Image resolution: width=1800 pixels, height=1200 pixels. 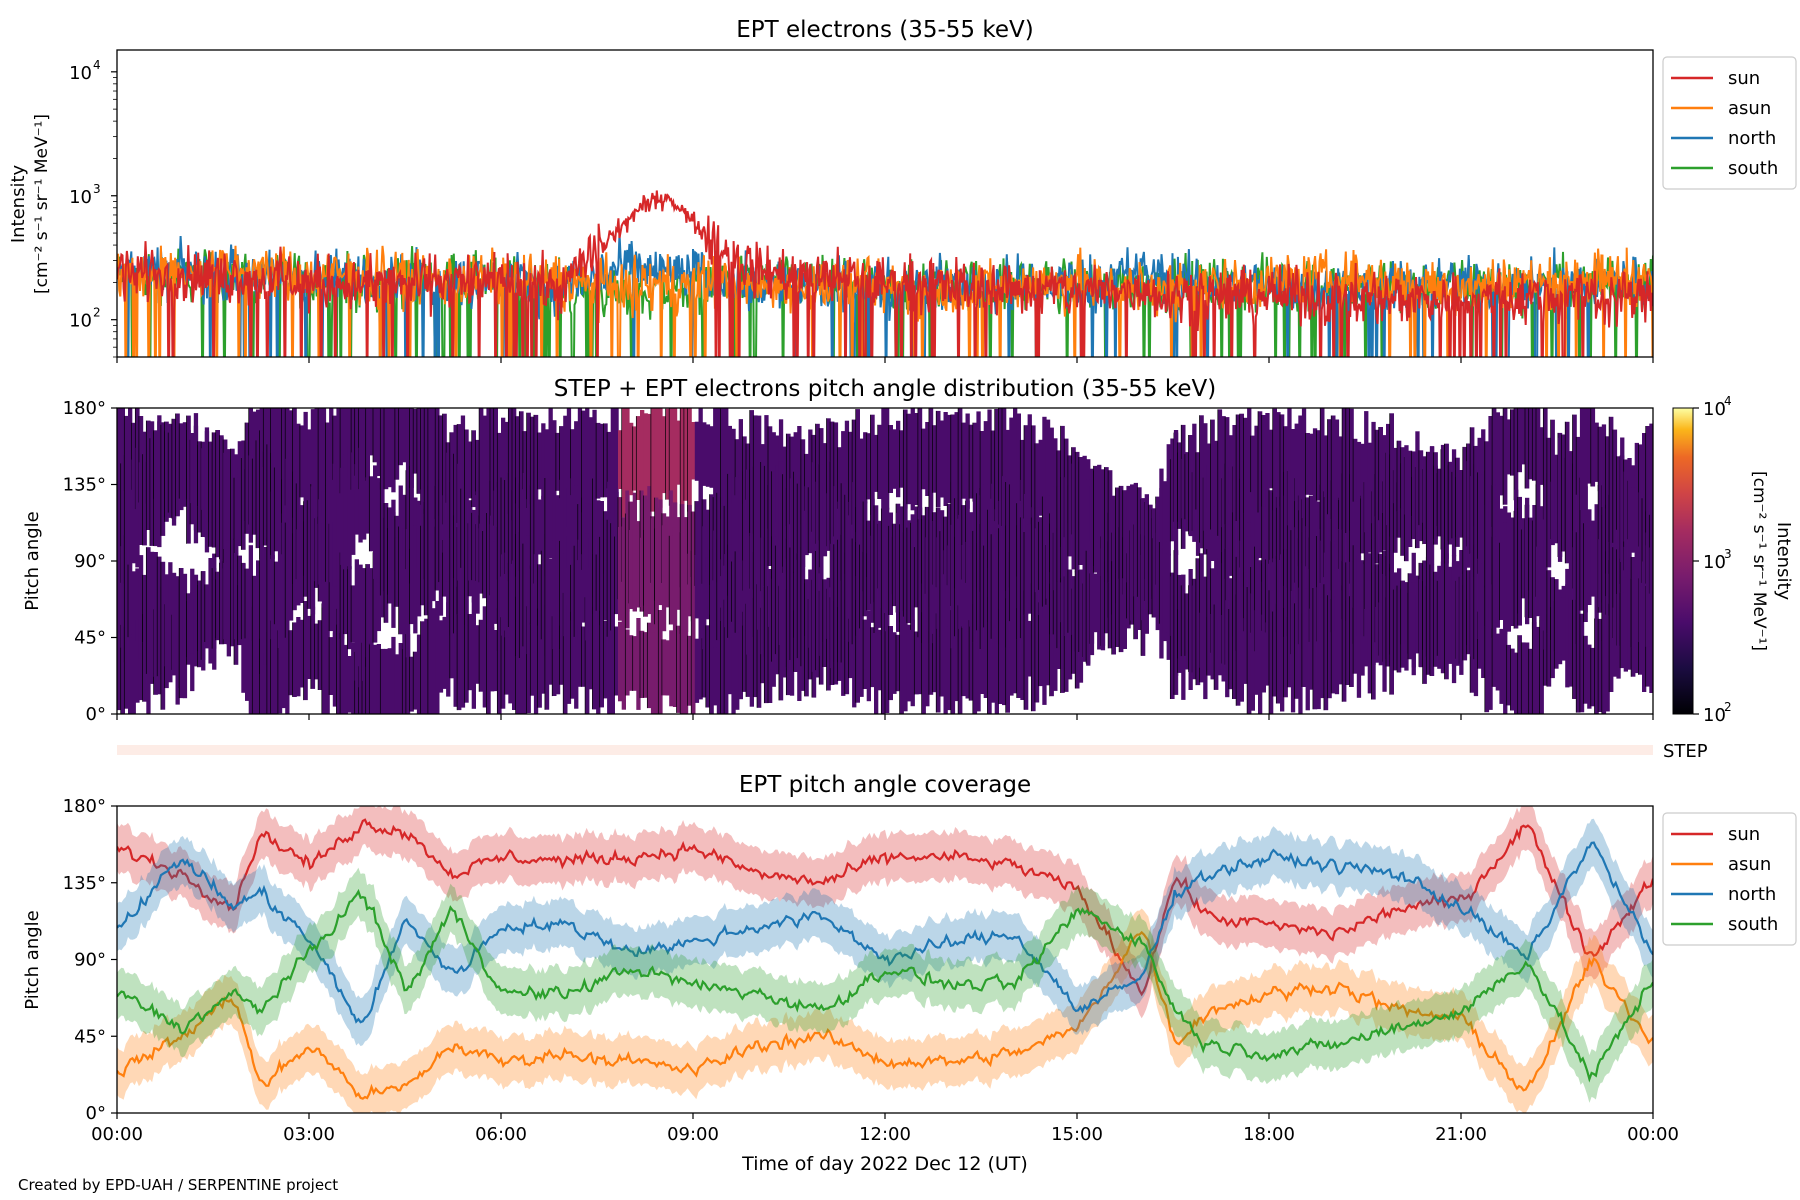 I want to click on x-tick-label: 00:00, so click(x=117, y=1134).